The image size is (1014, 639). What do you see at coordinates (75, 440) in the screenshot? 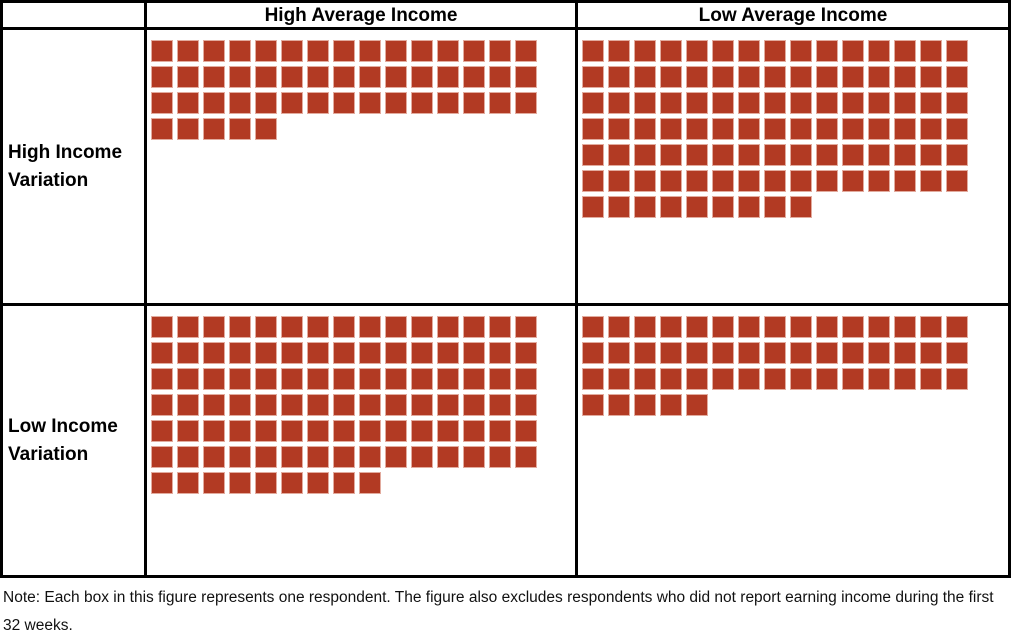
I see `row-header-low-income-variation: Low Income Variation` at bounding box center [75, 440].